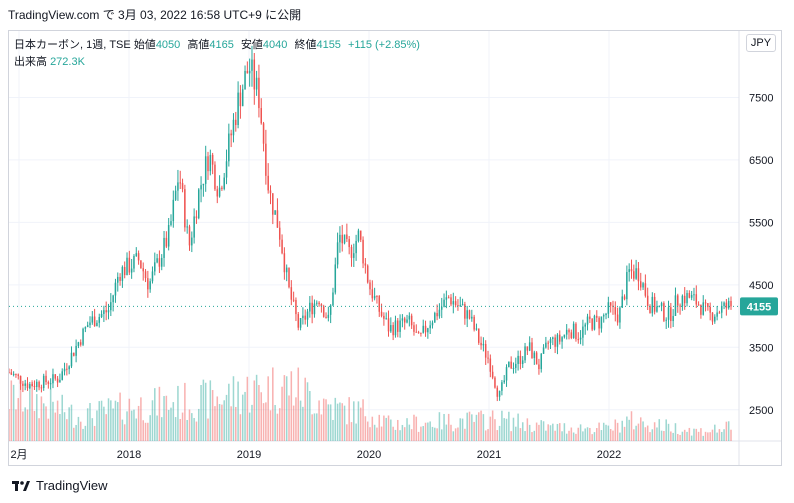 This screenshot has height=503, width=794. Describe the element at coordinates (761, 43) in the screenshot. I see `currency-button: JPY` at that location.